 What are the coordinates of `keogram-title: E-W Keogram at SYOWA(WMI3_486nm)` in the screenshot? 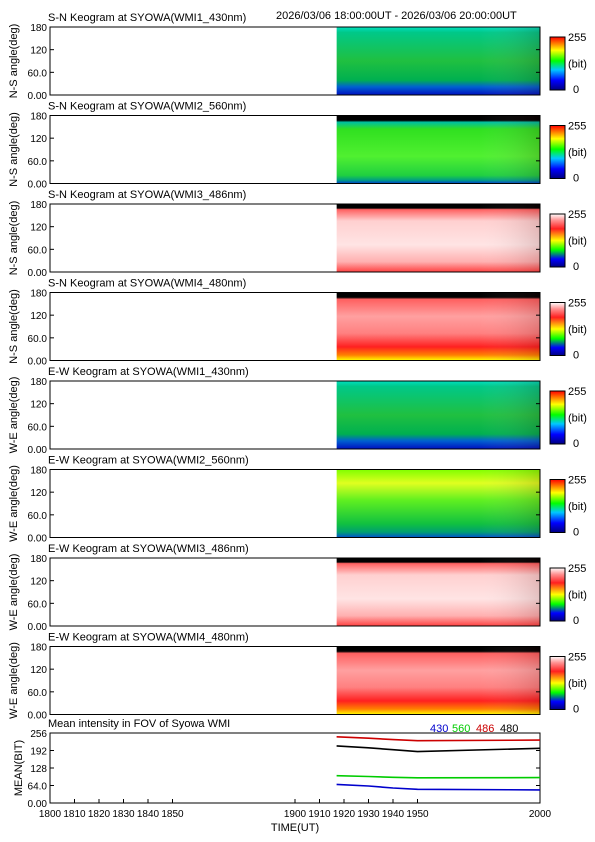 It's located at (148, 549).